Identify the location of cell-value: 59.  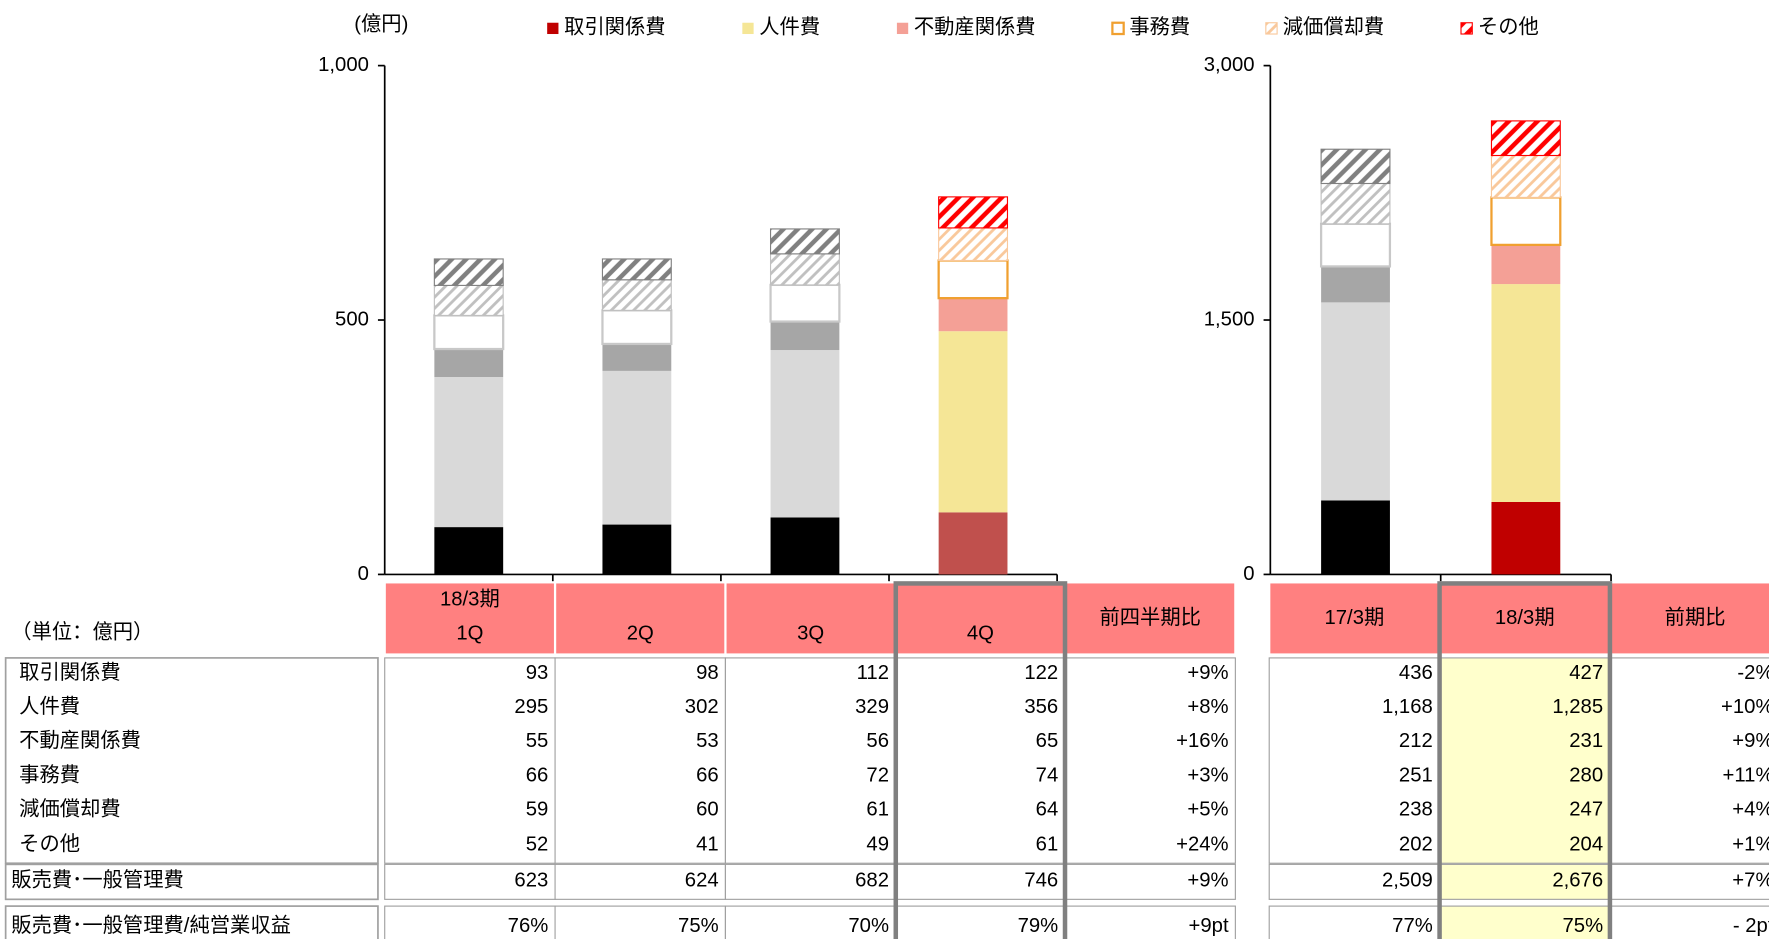
(537, 810).